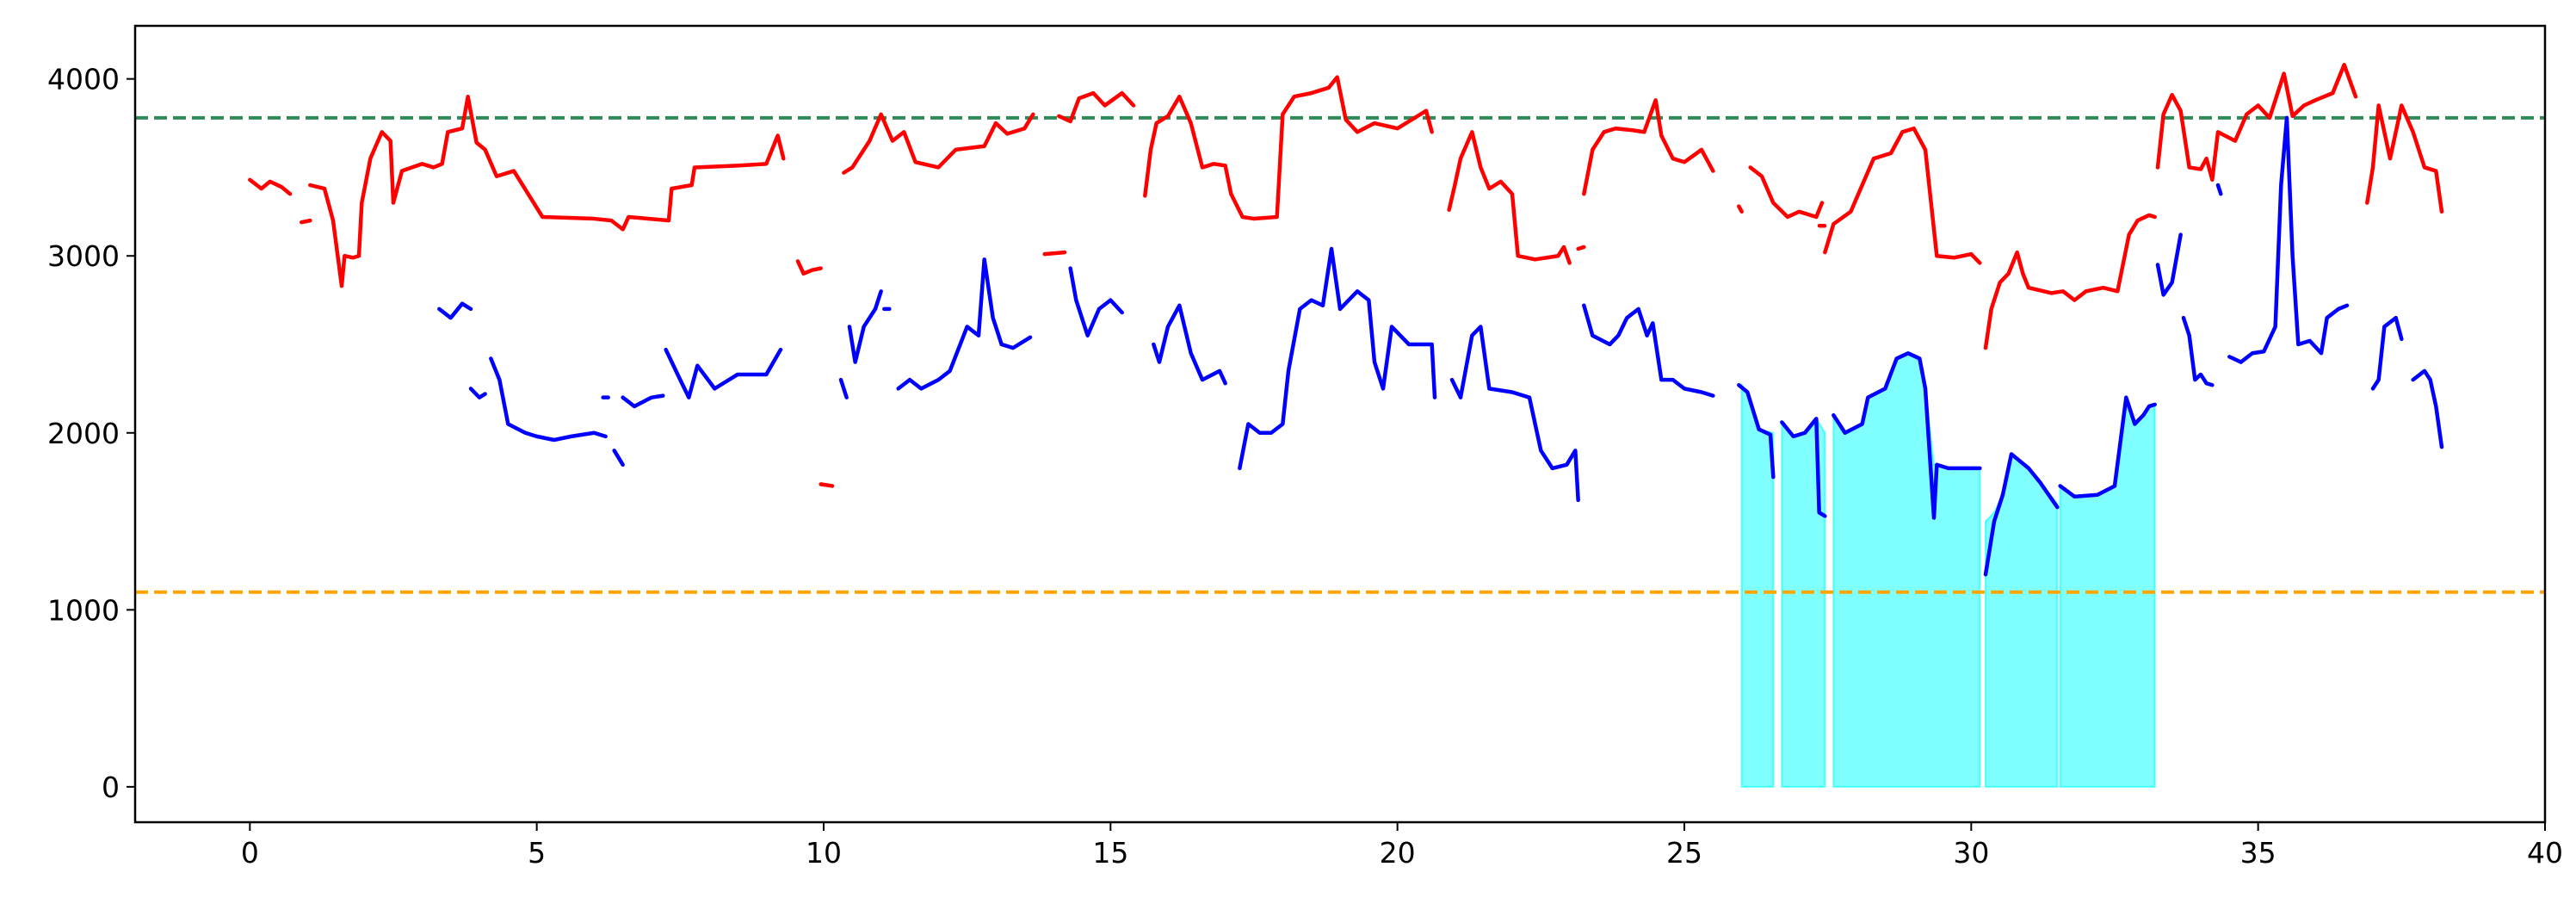 Image resolution: width=2576 pixels, height=904 pixels. What do you see at coordinates (2258, 853) in the screenshot?
I see `x-tick-label-35: 35` at bounding box center [2258, 853].